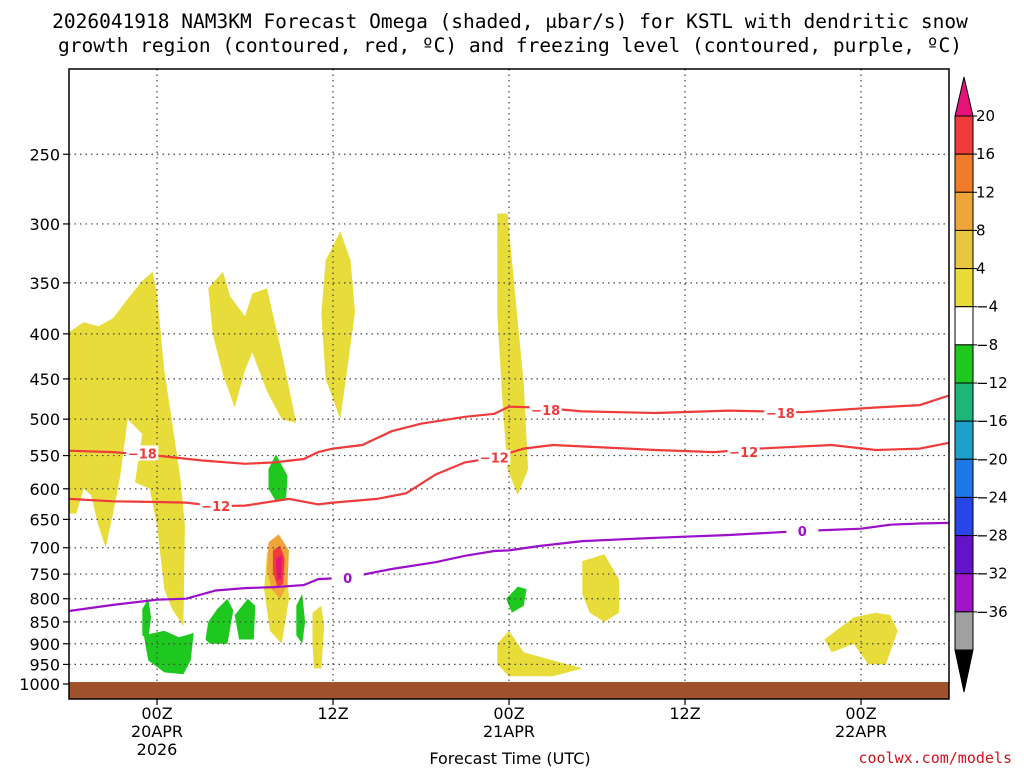 The width and height of the screenshot is (1024, 768). What do you see at coordinates (861, 731) in the screenshot?
I see `x-tick-sublabel-54: 22APR` at bounding box center [861, 731].